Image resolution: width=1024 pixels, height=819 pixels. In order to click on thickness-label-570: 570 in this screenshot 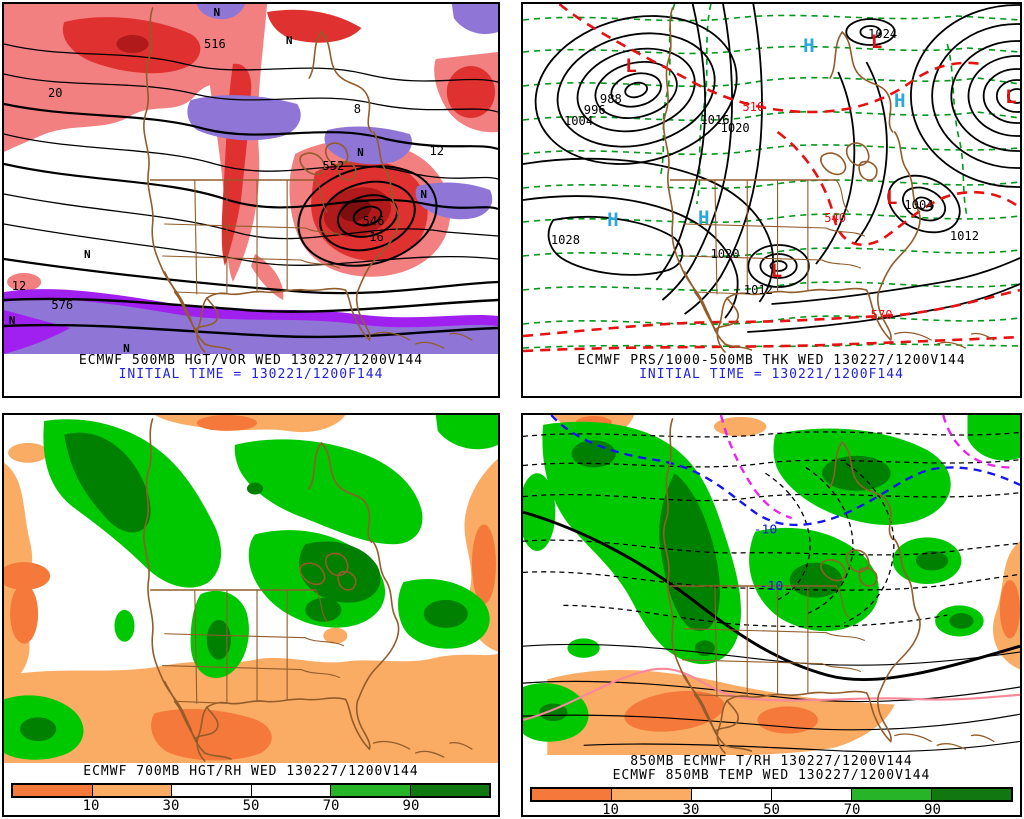, I will do `click(882, 315)`.